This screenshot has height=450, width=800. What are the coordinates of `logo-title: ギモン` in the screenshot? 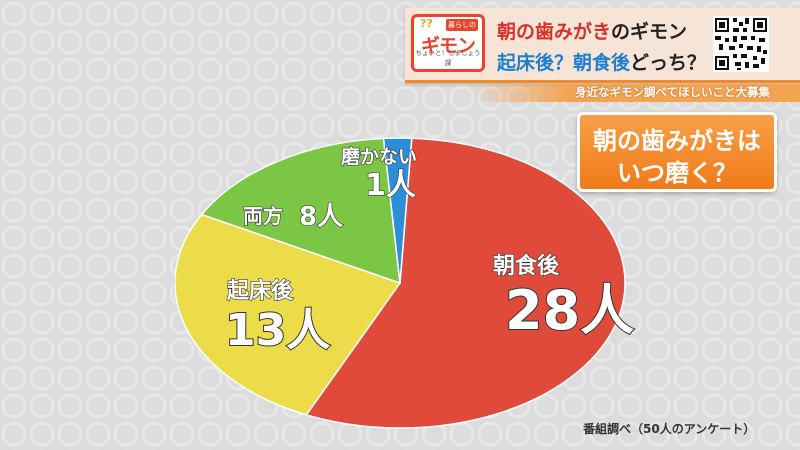 It's located at (448, 46).